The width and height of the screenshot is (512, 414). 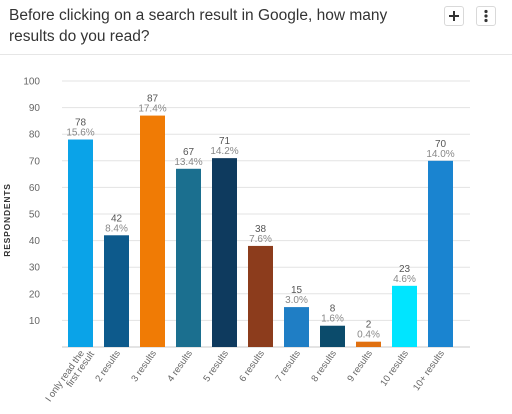 What do you see at coordinates (288, 366) in the screenshot?
I see `x-tick-label: 7 results` at bounding box center [288, 366].